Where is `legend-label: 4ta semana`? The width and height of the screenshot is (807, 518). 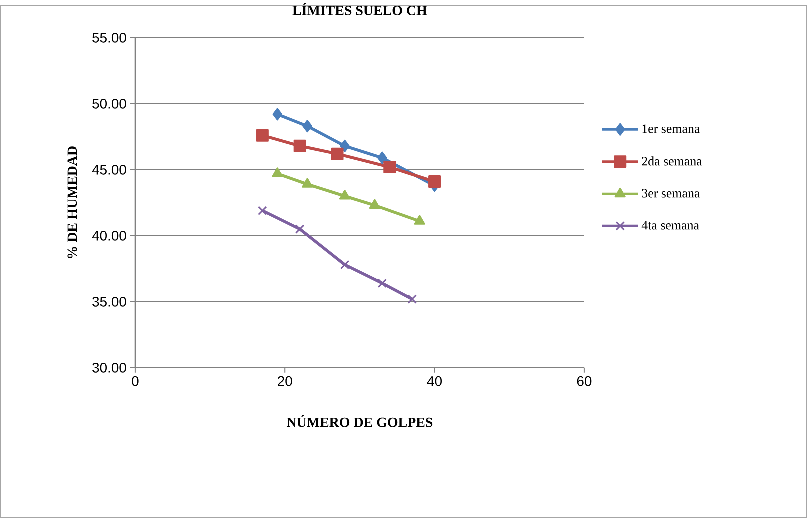
legend-label: 4ta semana is located at coordinates (671, 225).